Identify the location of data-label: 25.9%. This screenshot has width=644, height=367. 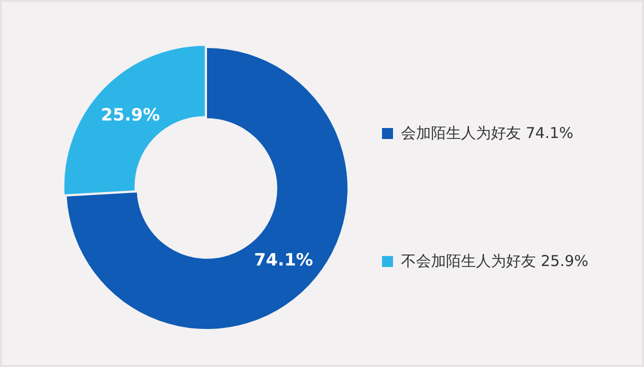
(130, 116).